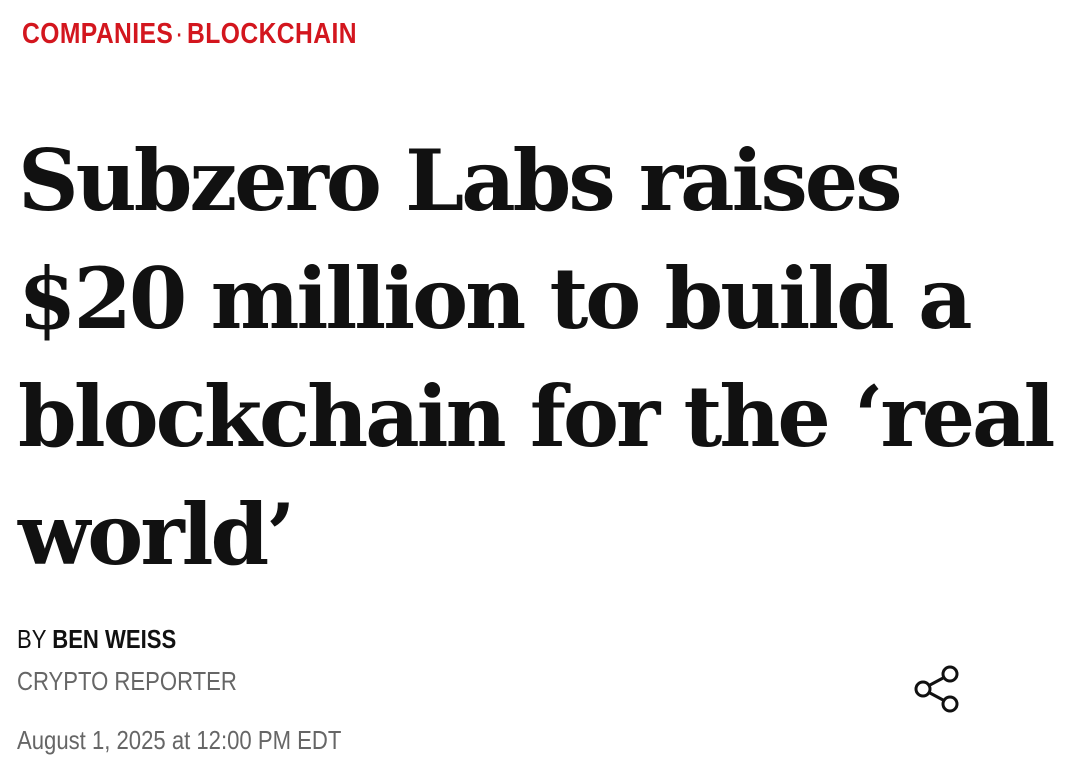  What do you see at coordinates (114, 639) in the screenshot?
I see `author: BEN WEISS` at bounding box center [114, 639].